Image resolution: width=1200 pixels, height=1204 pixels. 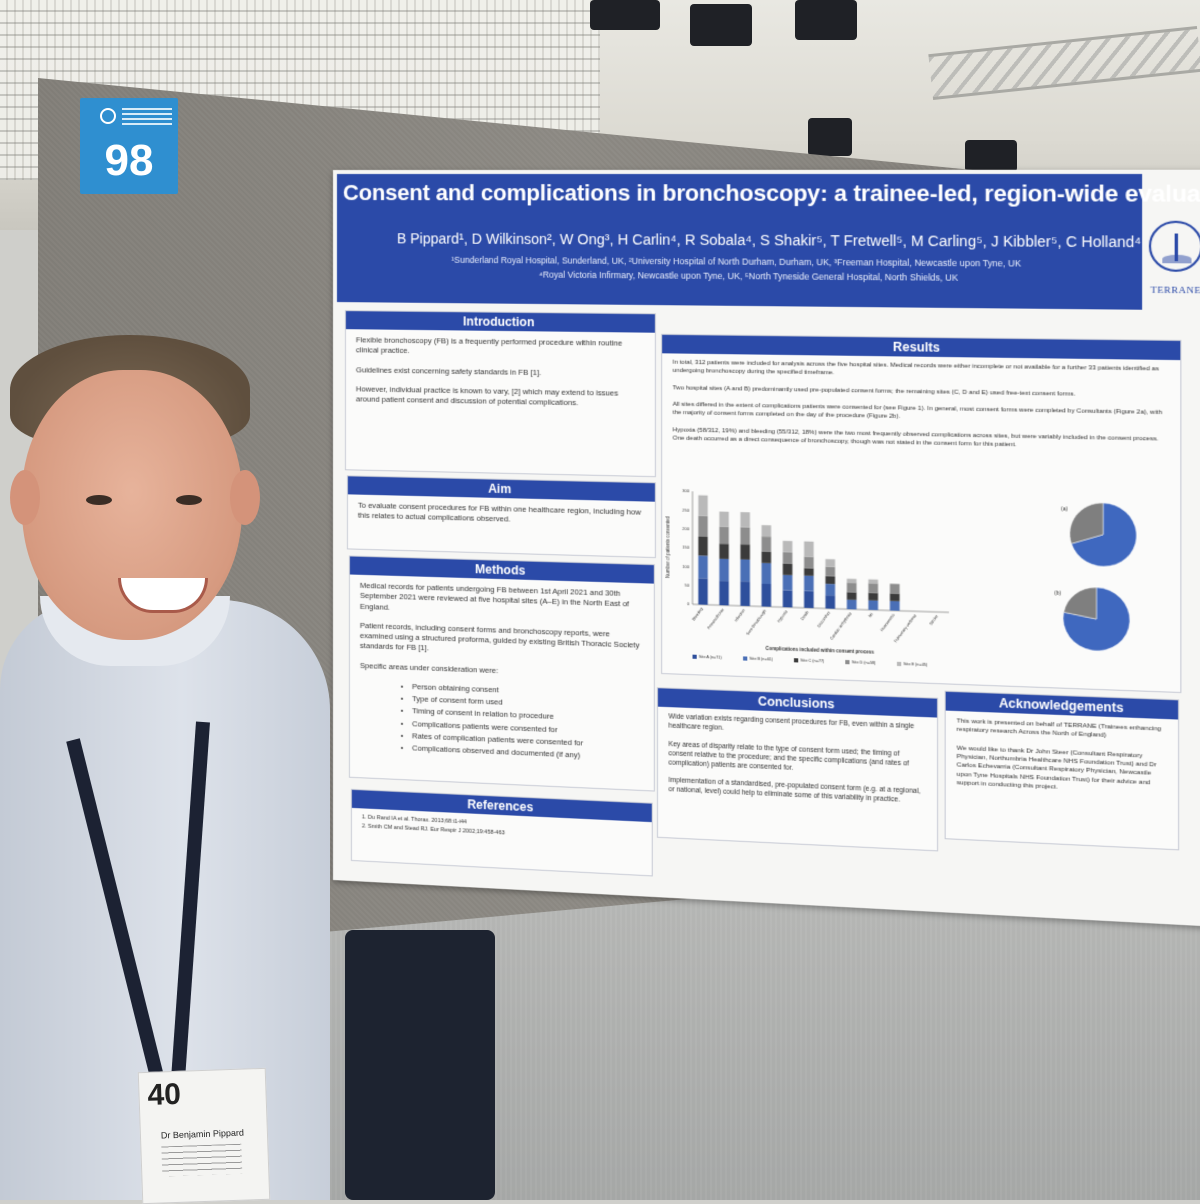 What do you see at coordinates (864, 662) in the screenshot?
I see `legend-label: Site D (n=58)` at bounding box center [864, 662].